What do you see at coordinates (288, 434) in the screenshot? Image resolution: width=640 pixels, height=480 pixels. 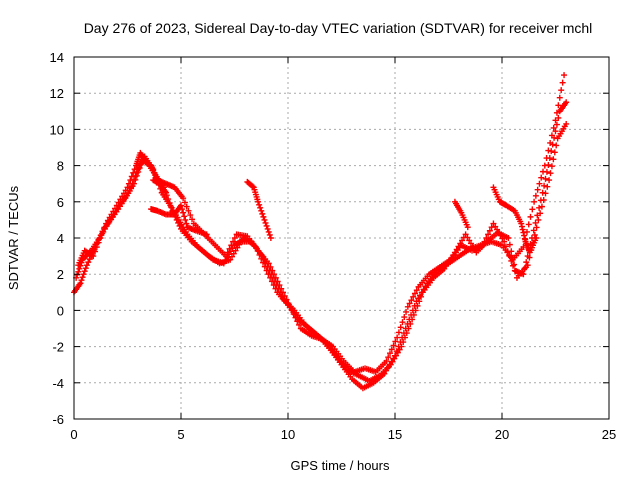 I see `x-tick-label: 10` at bounding box center [288, 434].